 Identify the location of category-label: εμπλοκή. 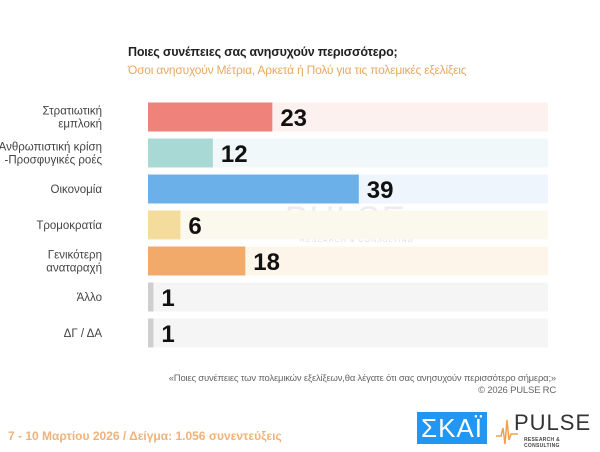
(80, 125).